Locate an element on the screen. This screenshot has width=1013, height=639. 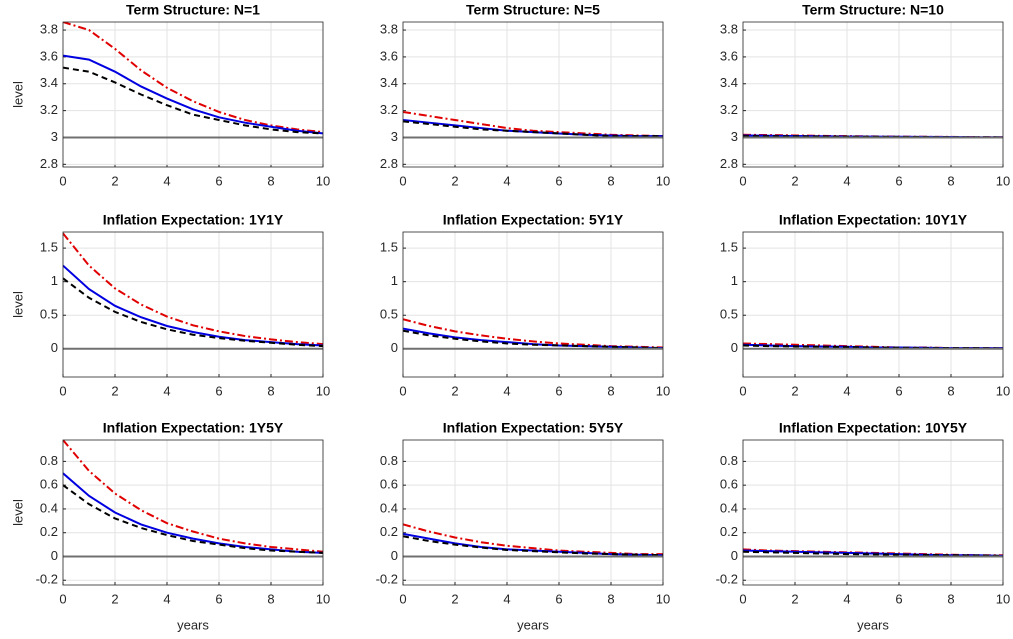
y-tick-label: 3.6 is located at coordinates (49, 55).